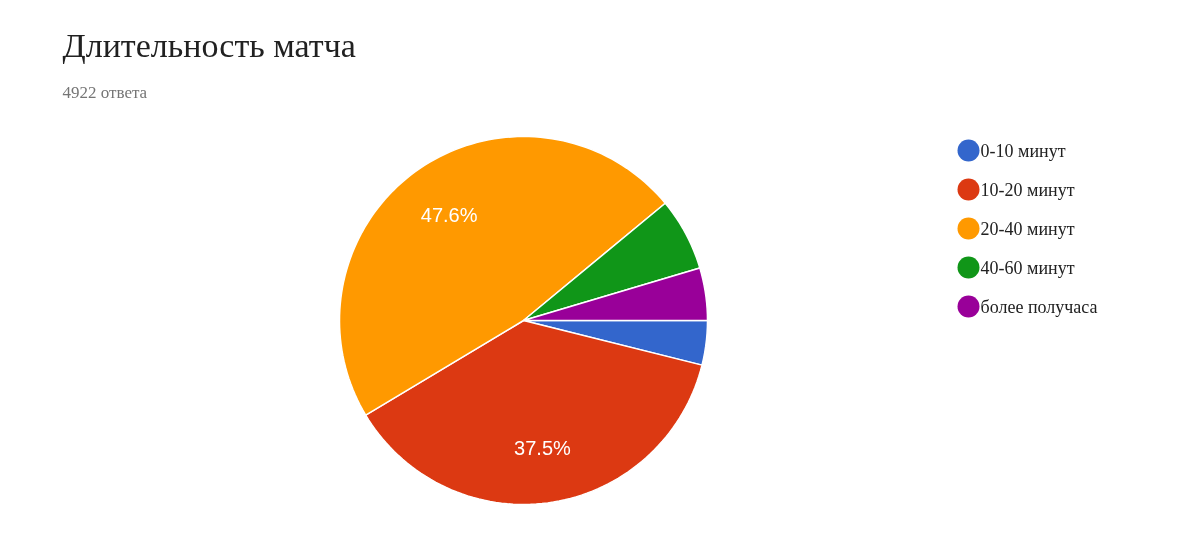  I want to click on legend-label: 10-20 минут, so click(1027, 189).